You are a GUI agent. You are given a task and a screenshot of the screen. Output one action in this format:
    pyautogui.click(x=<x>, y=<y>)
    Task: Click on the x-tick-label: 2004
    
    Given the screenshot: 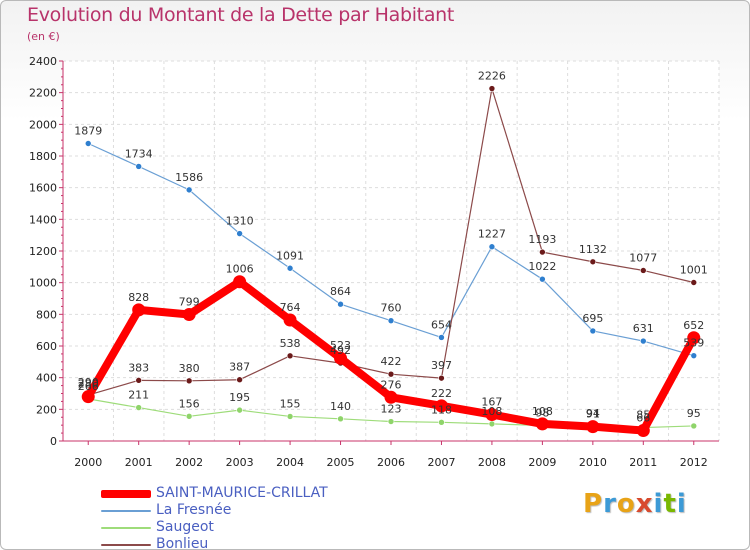 What is the action you would take?
    pyautogui.click(x=290, y=462)
    